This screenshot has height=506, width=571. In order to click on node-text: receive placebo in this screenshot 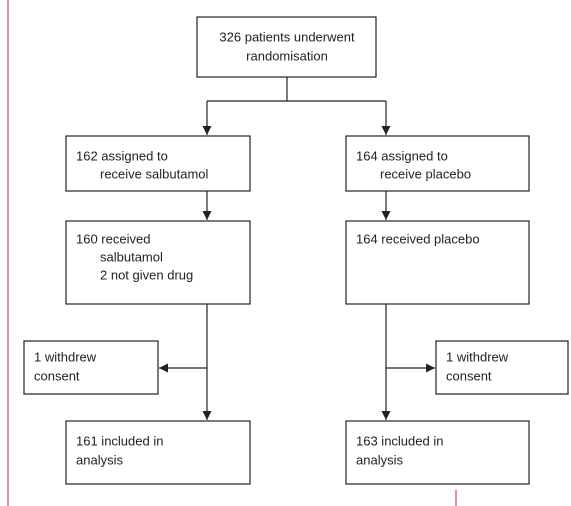, I will do `click(425, 173)`.